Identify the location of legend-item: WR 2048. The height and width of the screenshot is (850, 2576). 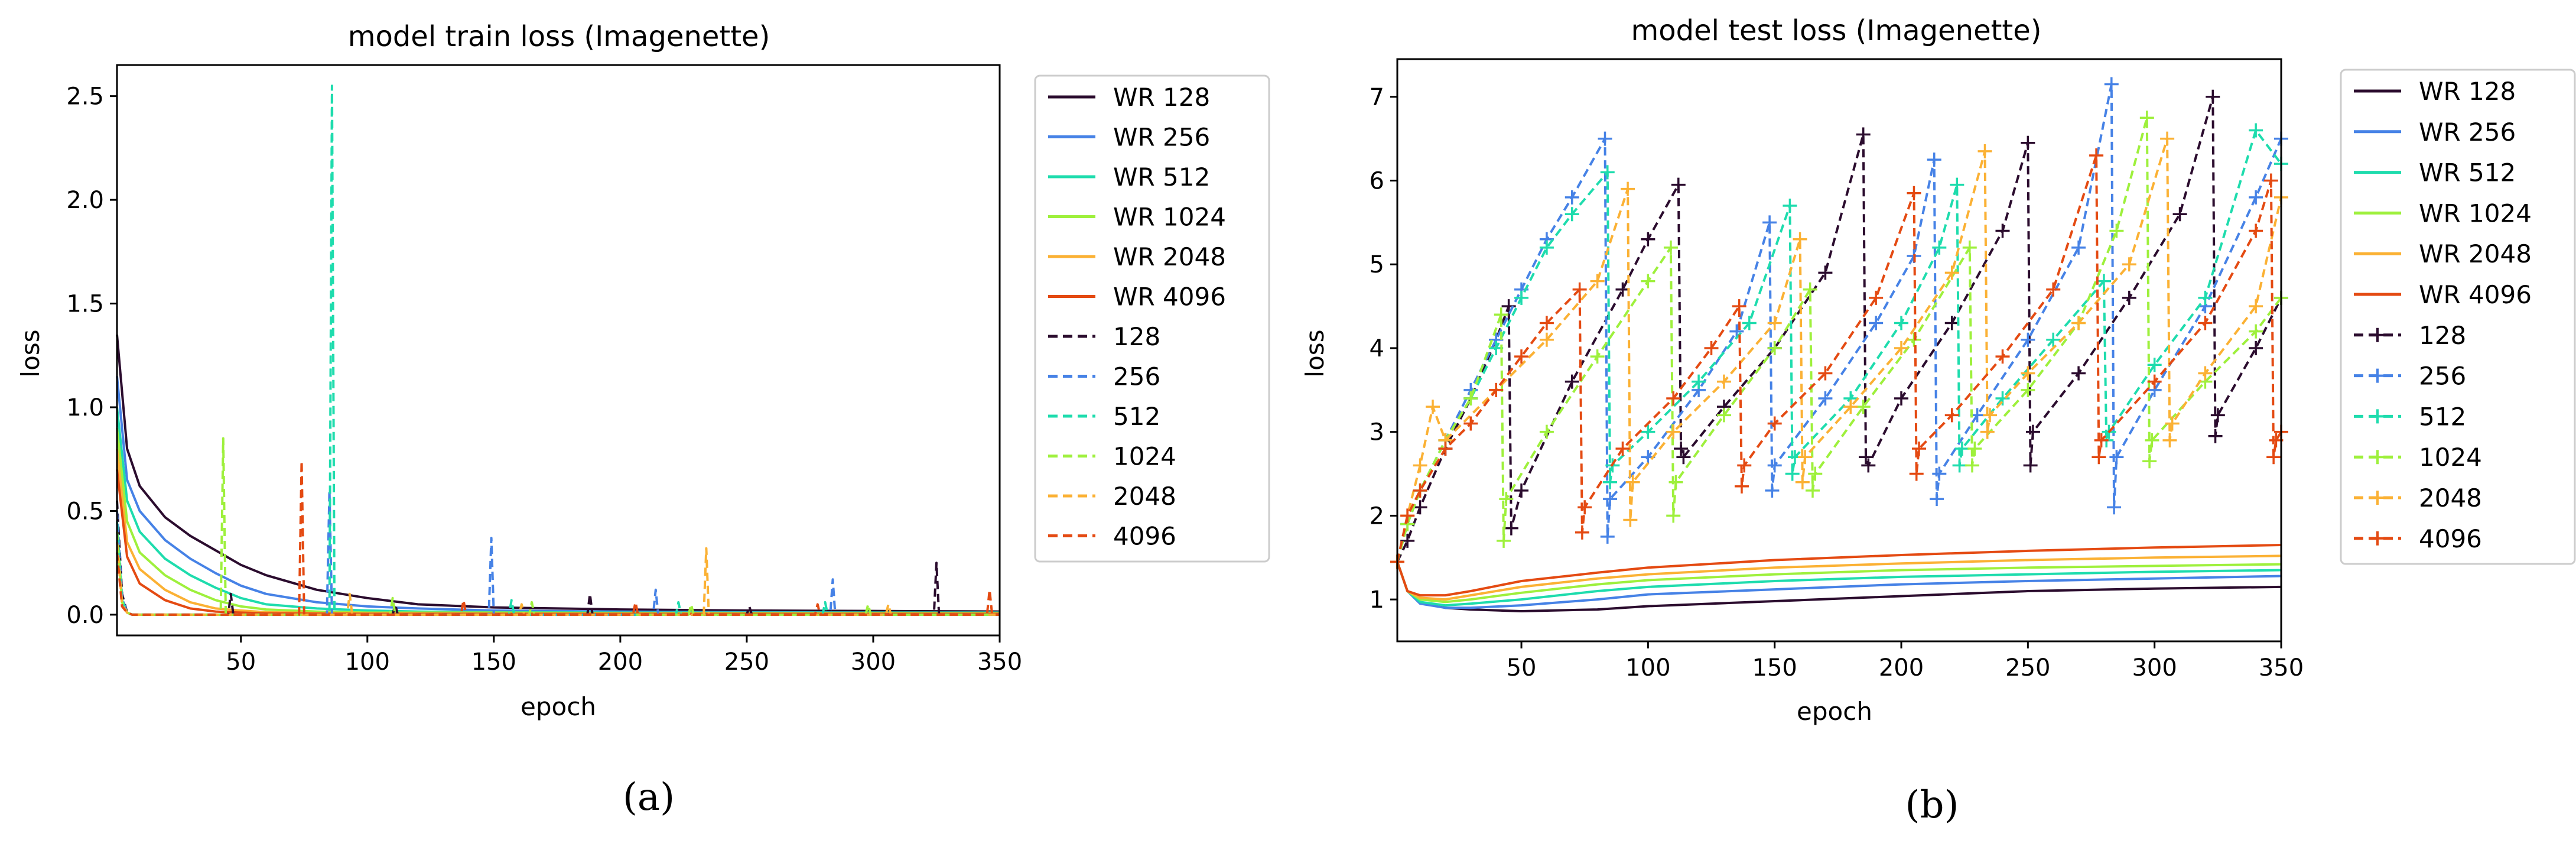
(1137, 256).